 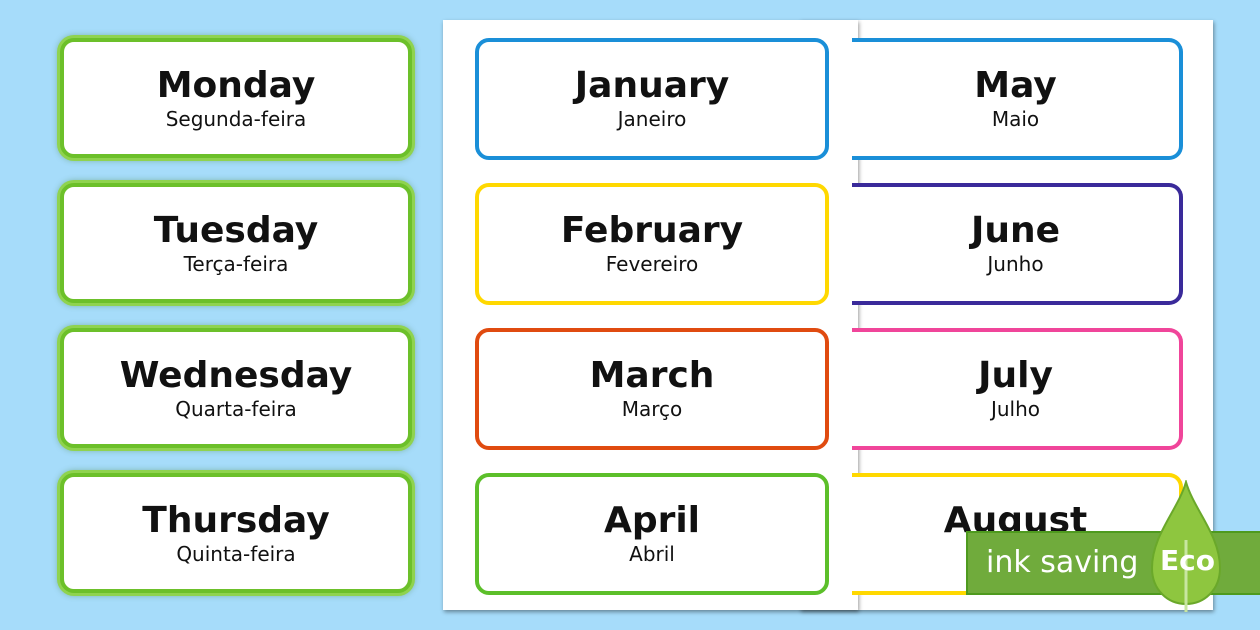 I want to click on english-word: Thursday, so click(x=236, y=520).